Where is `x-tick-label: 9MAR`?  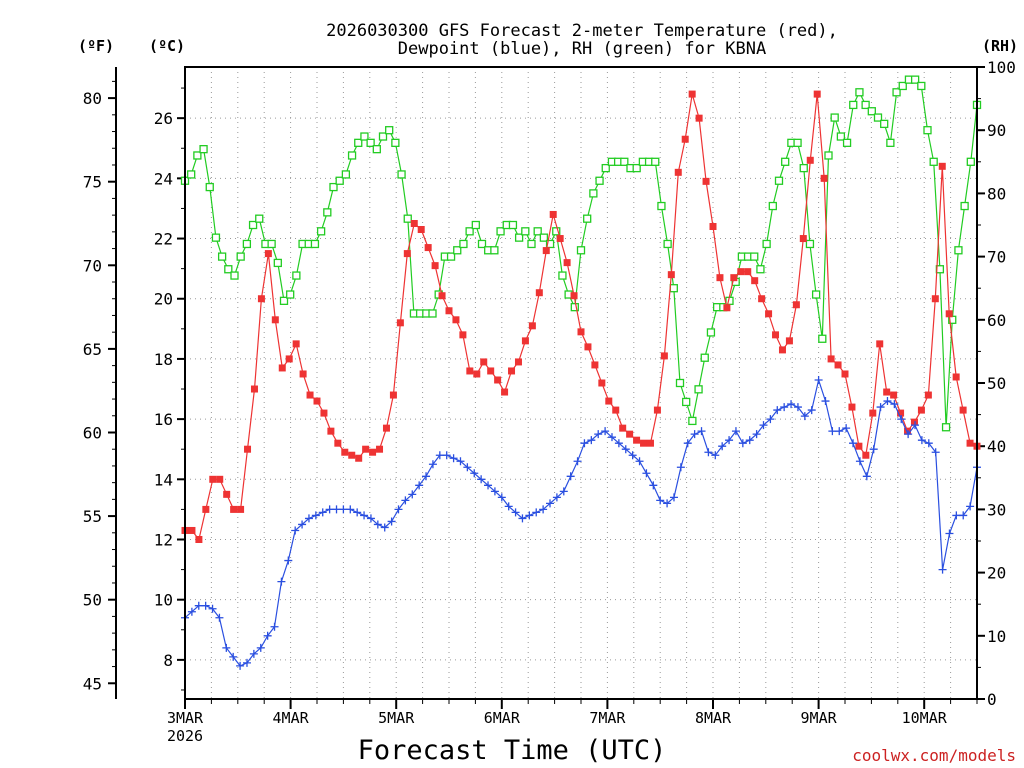 x-tick-label: 9MAR is located at coordinates (819, 718).